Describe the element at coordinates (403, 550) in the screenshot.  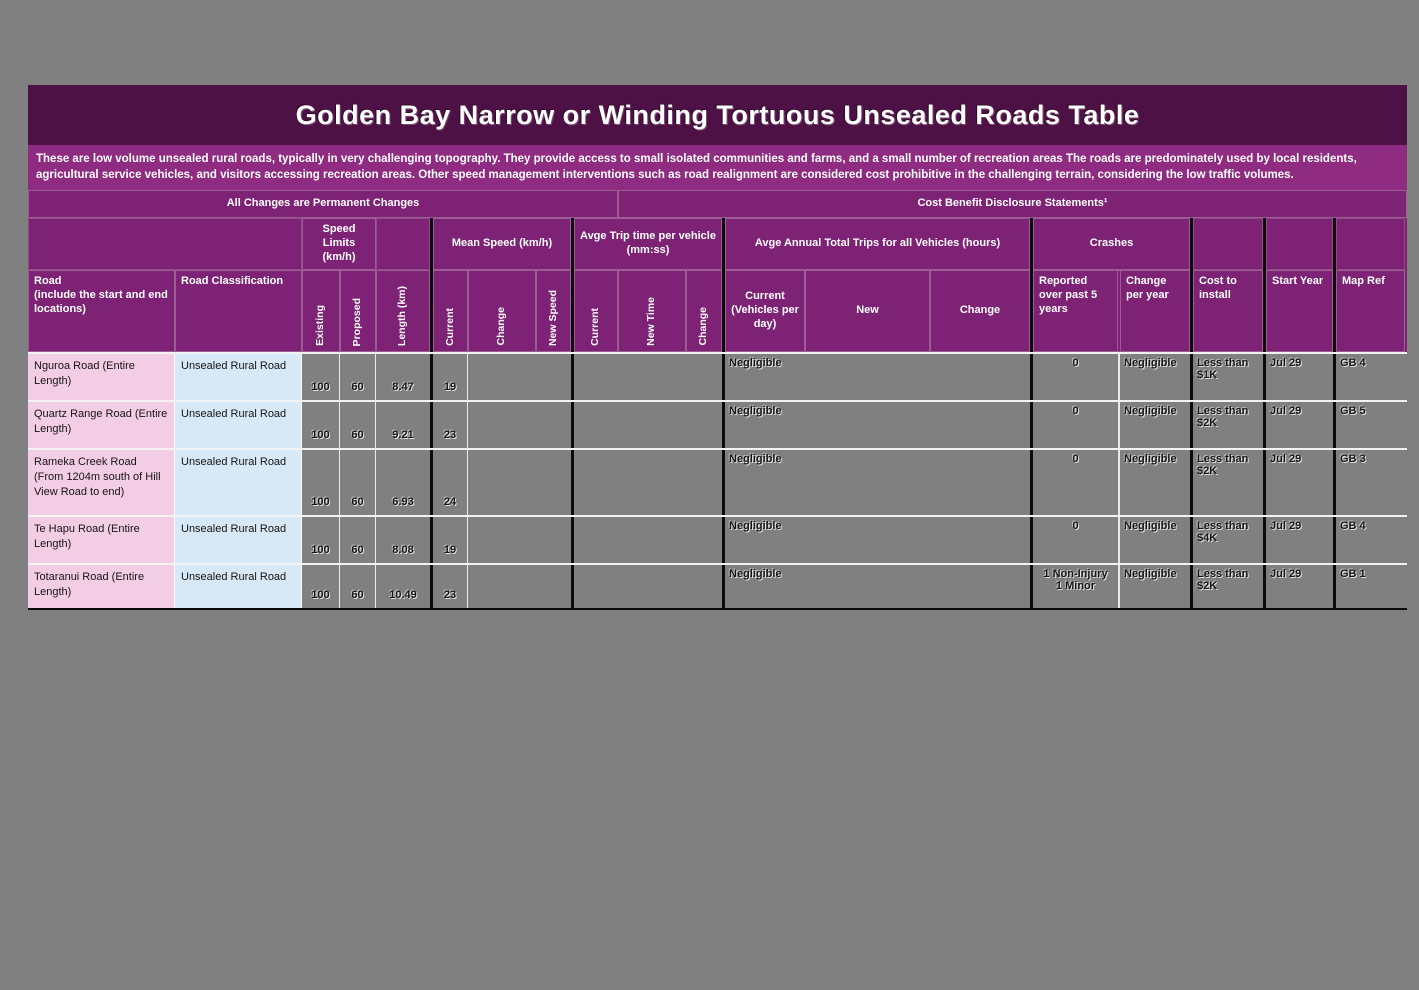
I see `length-km: 8.08` at that location.